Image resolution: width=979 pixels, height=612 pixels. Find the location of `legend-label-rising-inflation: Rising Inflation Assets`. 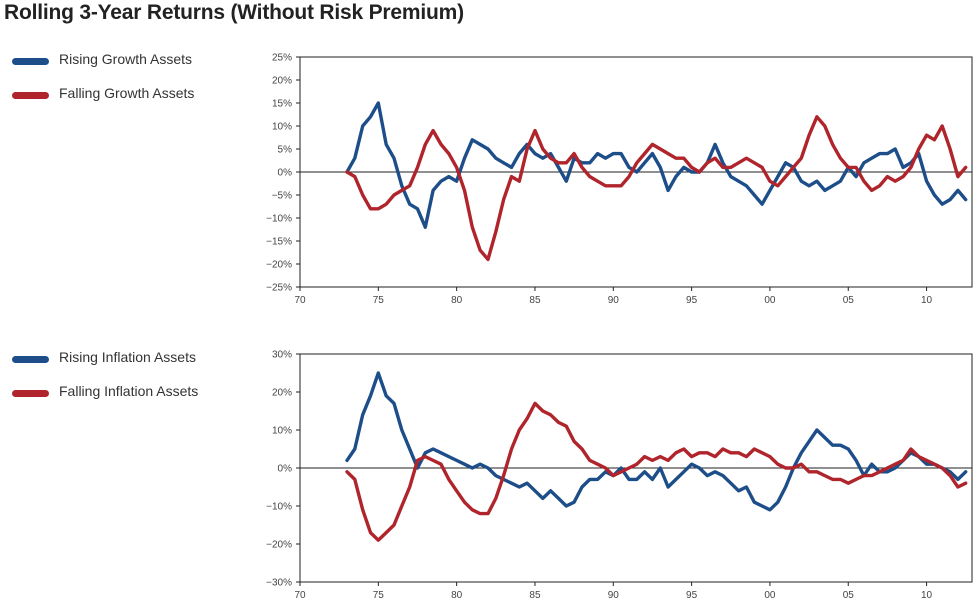

legend-label-rising-inflation: Rising Inflation Assets is located at coordinates (127, 357).